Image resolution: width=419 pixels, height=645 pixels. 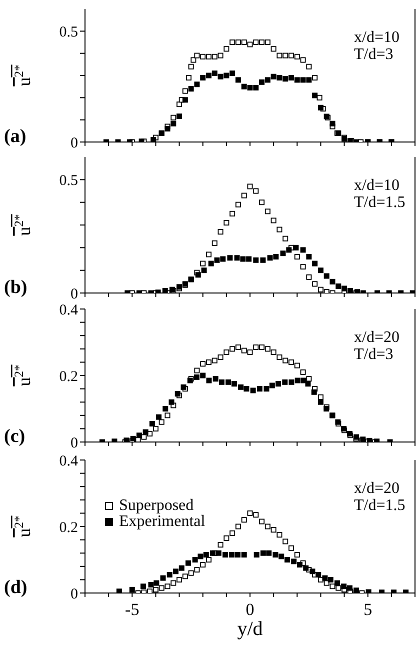 What do you see at coordinates (16, 287) in the screenshot?
I see `text: (b)` at bounding box center [16, 287].